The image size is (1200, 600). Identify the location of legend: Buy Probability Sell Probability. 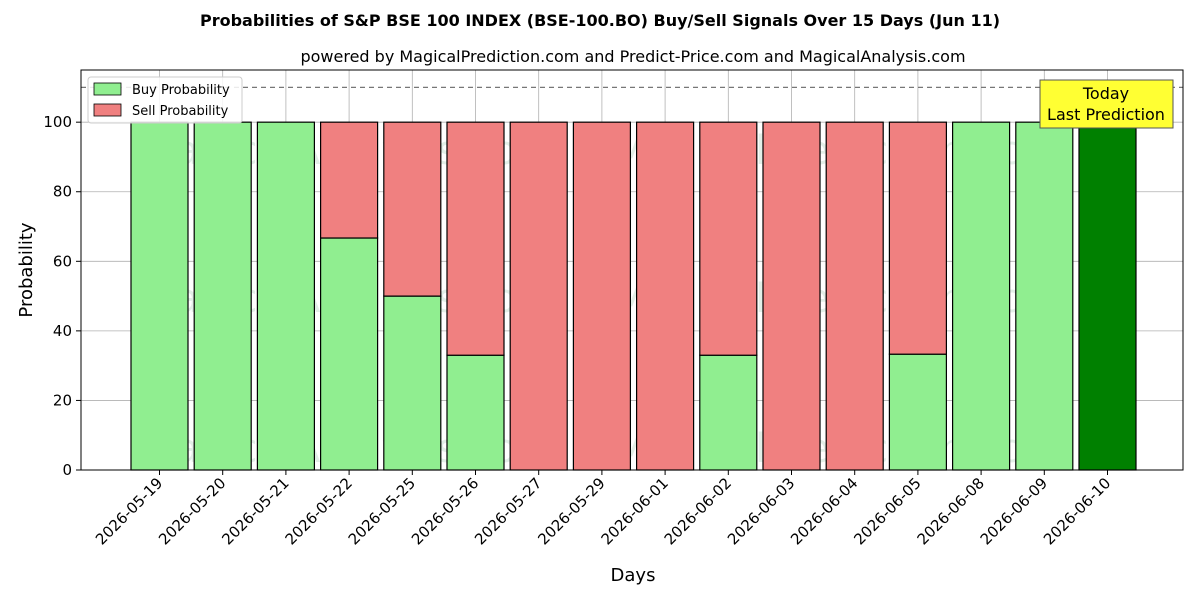
(165, 100).